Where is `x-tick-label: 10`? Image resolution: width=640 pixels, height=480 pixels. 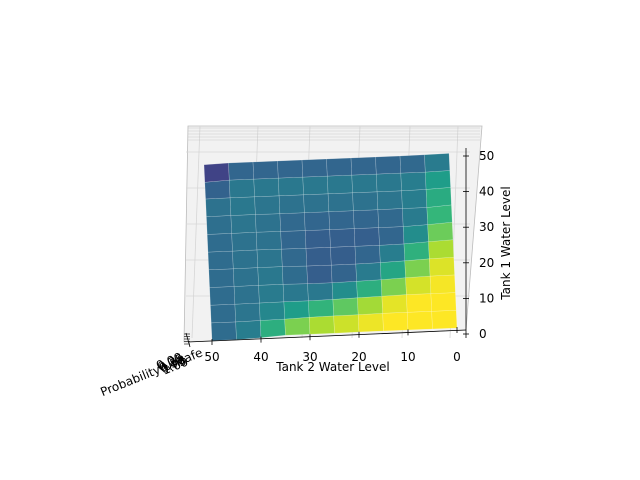
x-tick-label: 10 is located at coordinates (407, 357).